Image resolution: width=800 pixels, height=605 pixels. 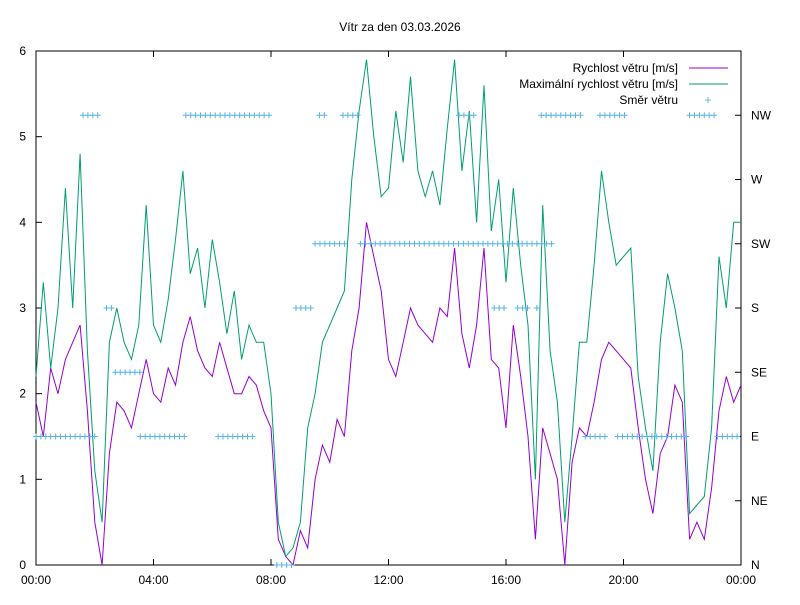 I want to click on y-tick-label: 6, so click(x=22, y=51).